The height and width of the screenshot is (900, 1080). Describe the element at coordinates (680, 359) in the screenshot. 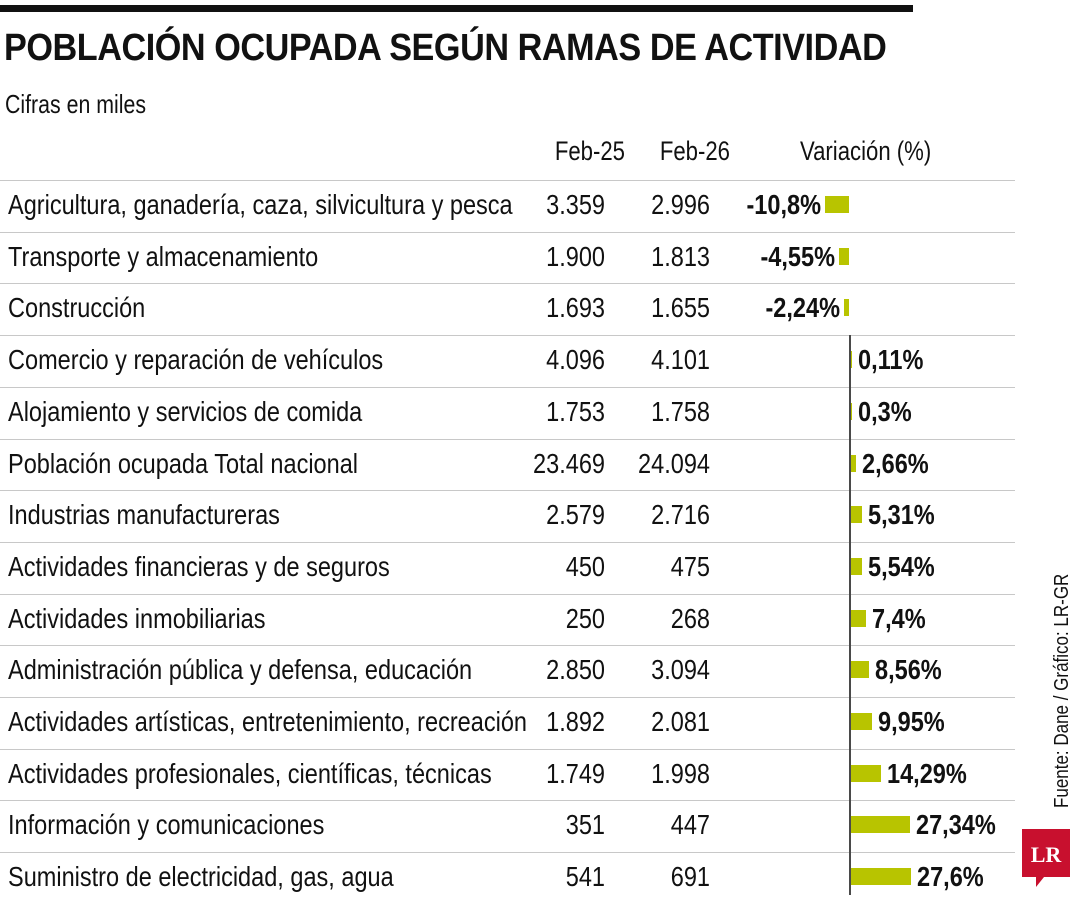

I see `row-value-feb26: 4.101` at that location.